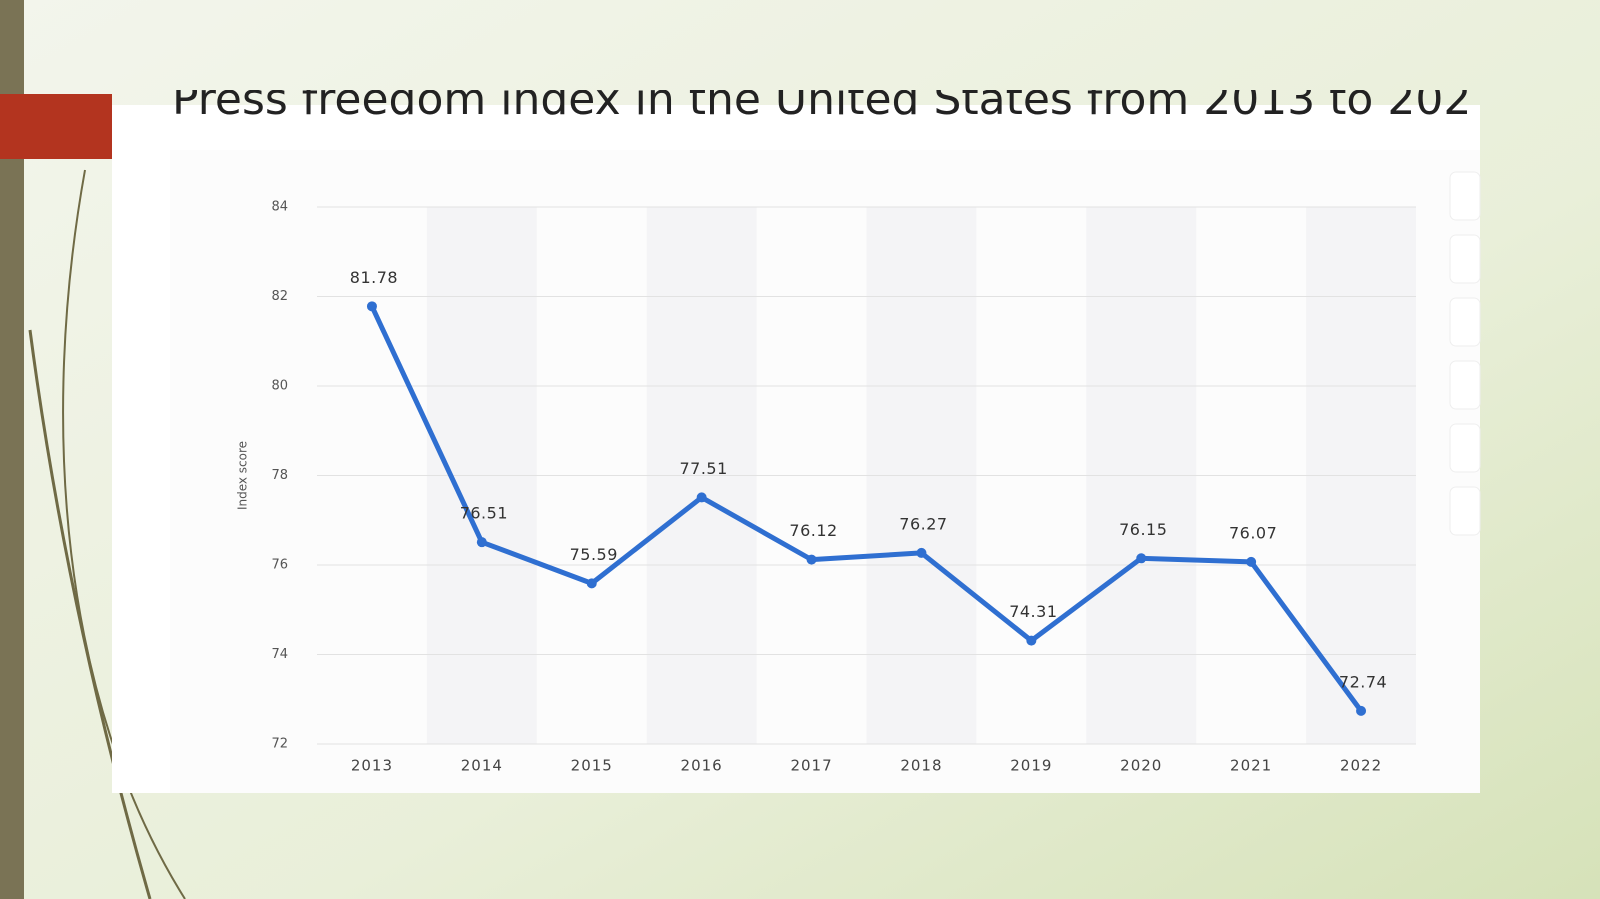 The image size is (1600, 899). What do you see at coordinates (374, 277) in the screenshot?
I see `data-label: 81.78` at bounding box center [374, 277].